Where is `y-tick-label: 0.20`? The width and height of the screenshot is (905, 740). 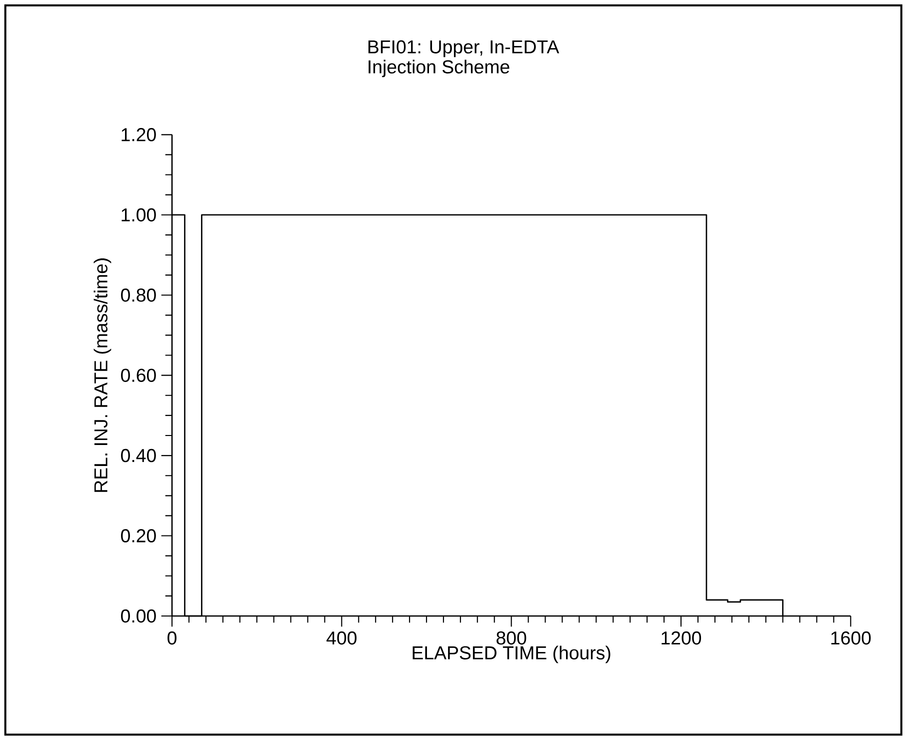 y-tick-label: 0.20 is located at coordinates (138, 535).